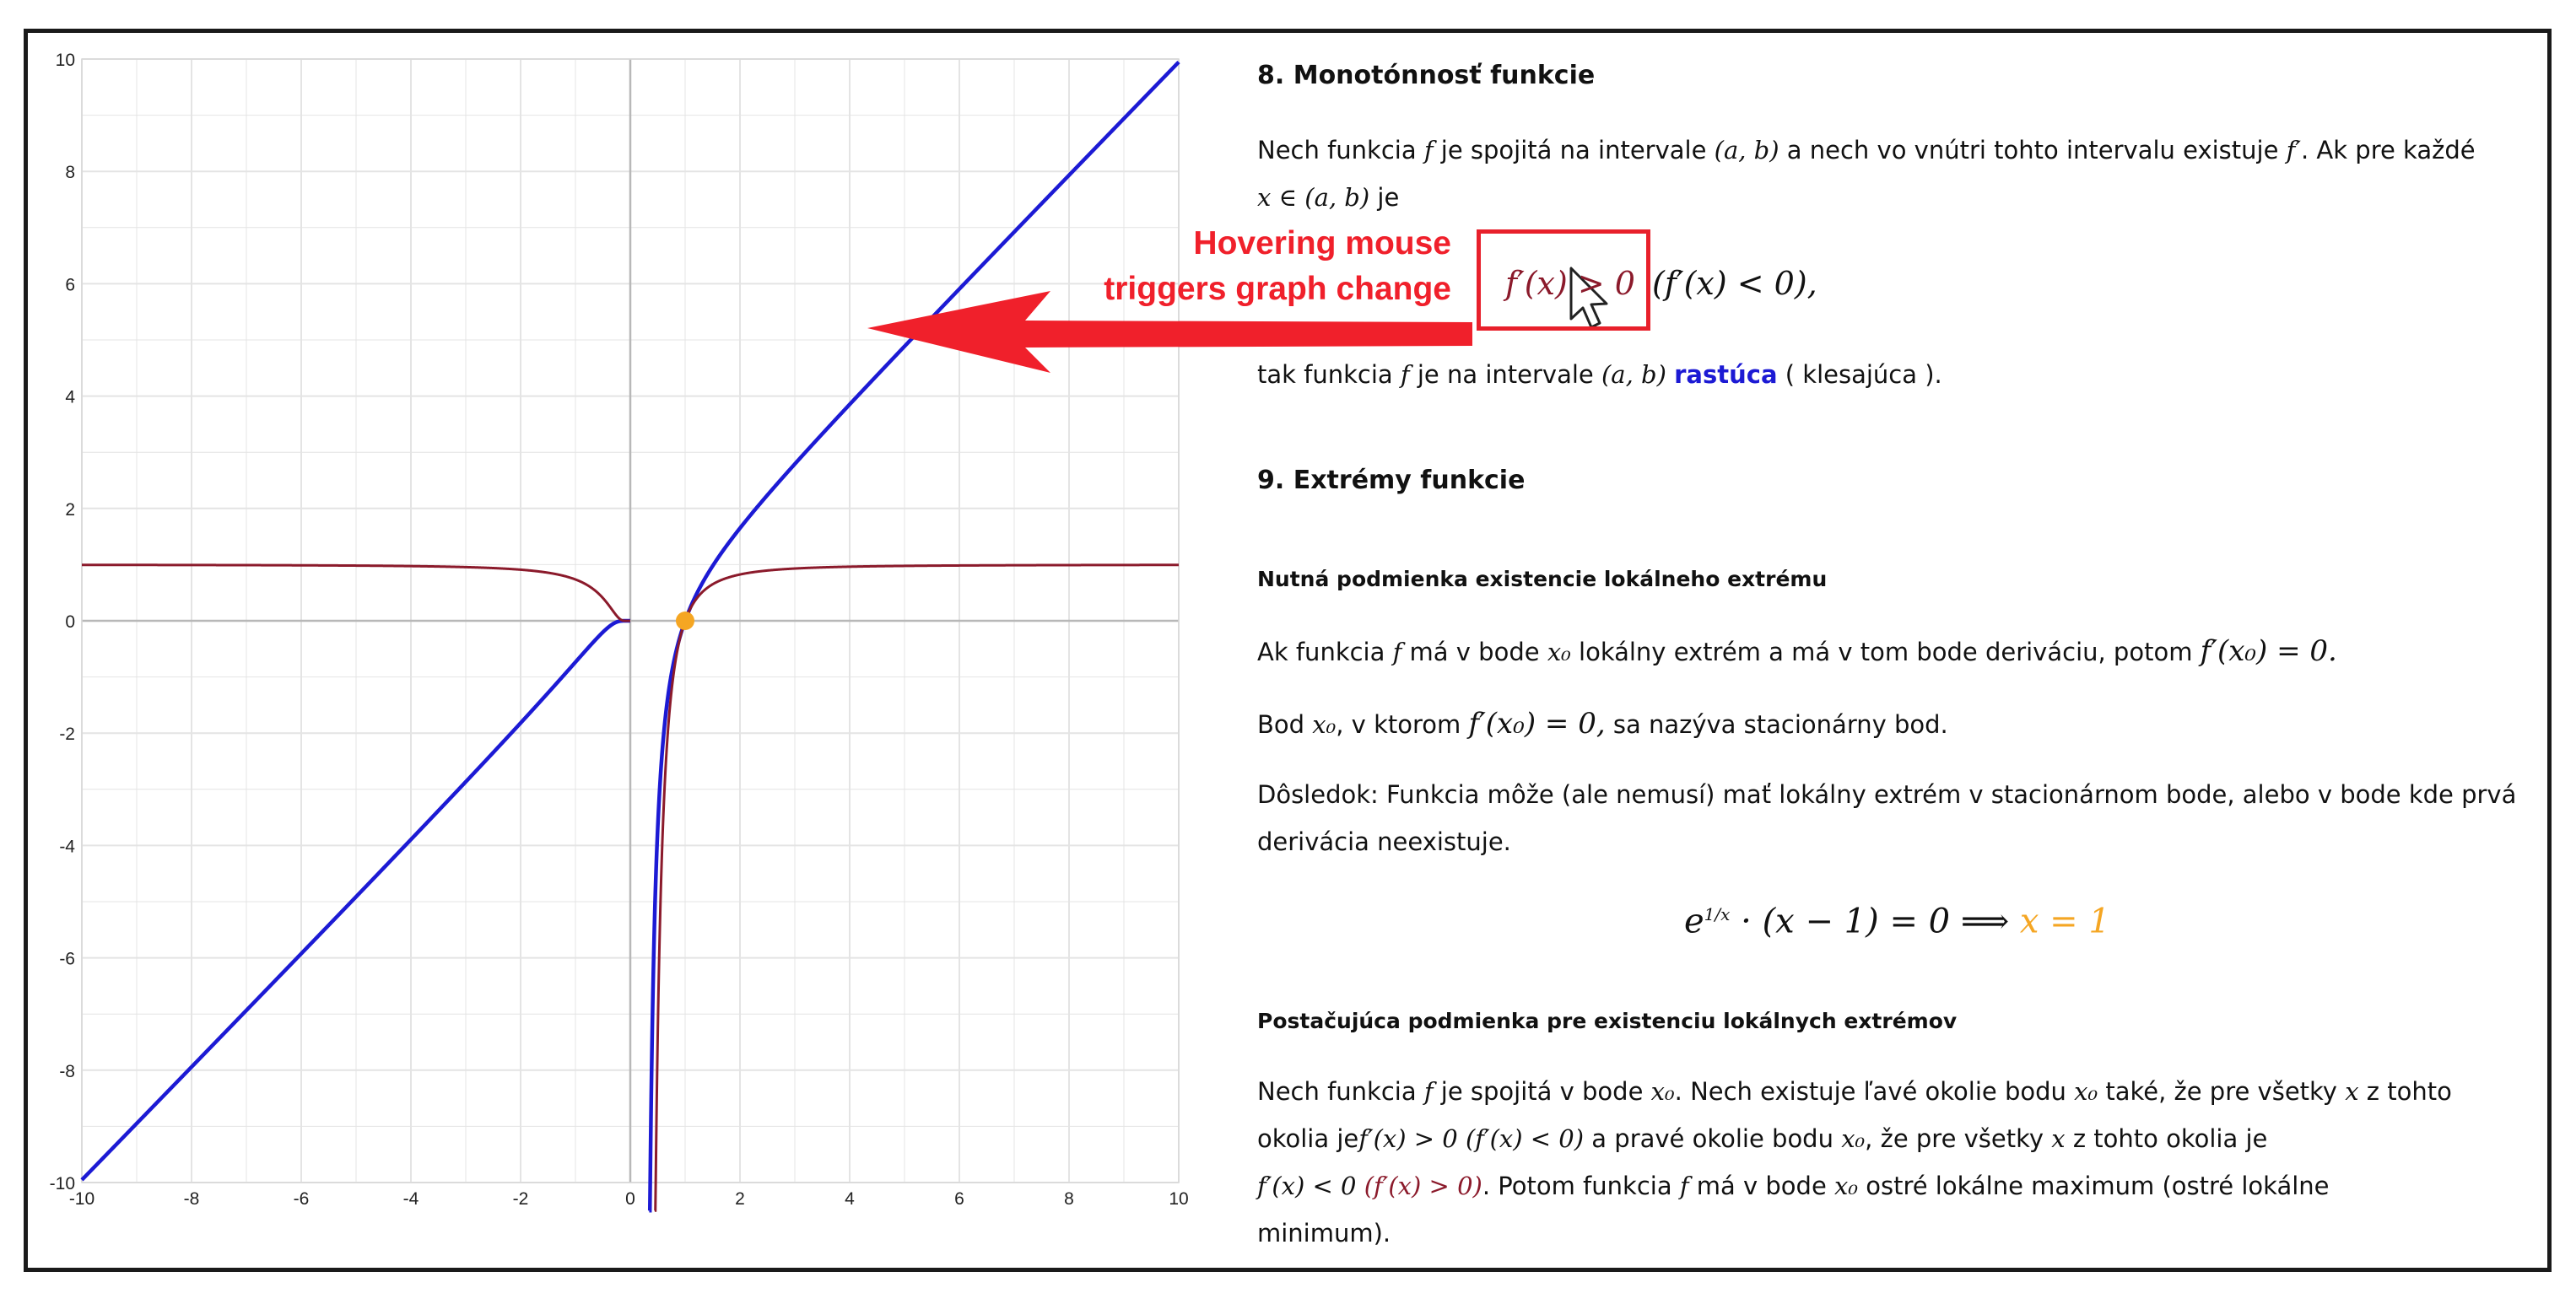  Describe the element at coordinates (850, 1199) in the screenshot. I see `x-tick-label: 4` at that location.